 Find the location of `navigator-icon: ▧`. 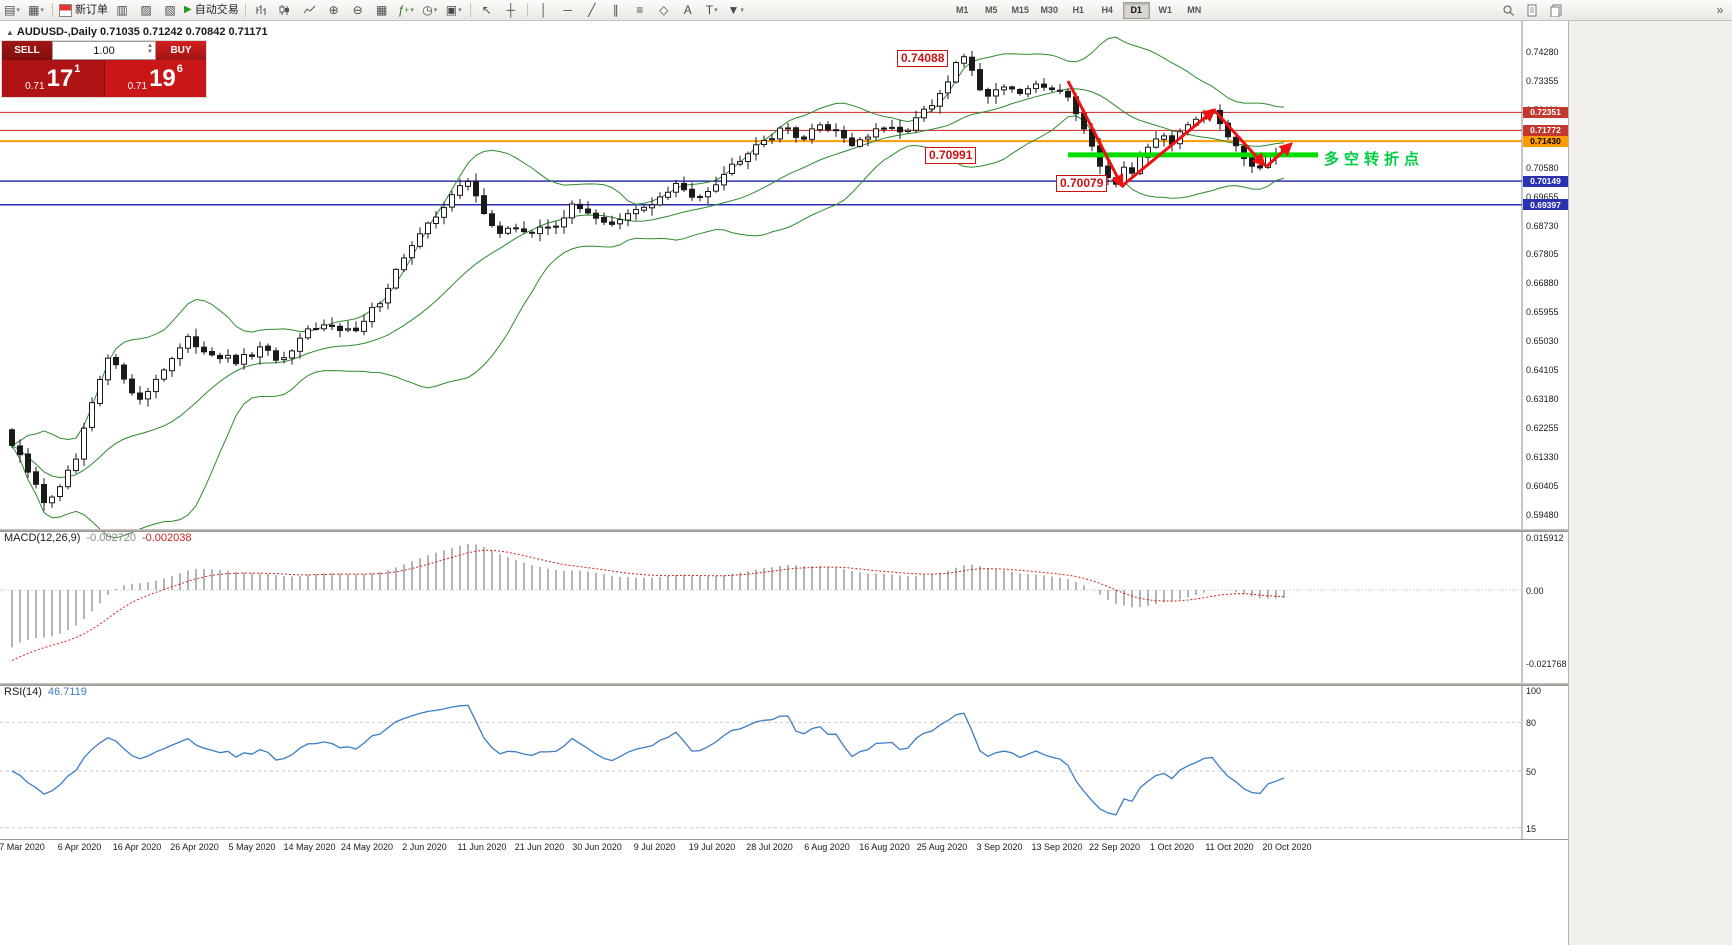

navigator-icon: ▧ is located at coordinates (170, 10).